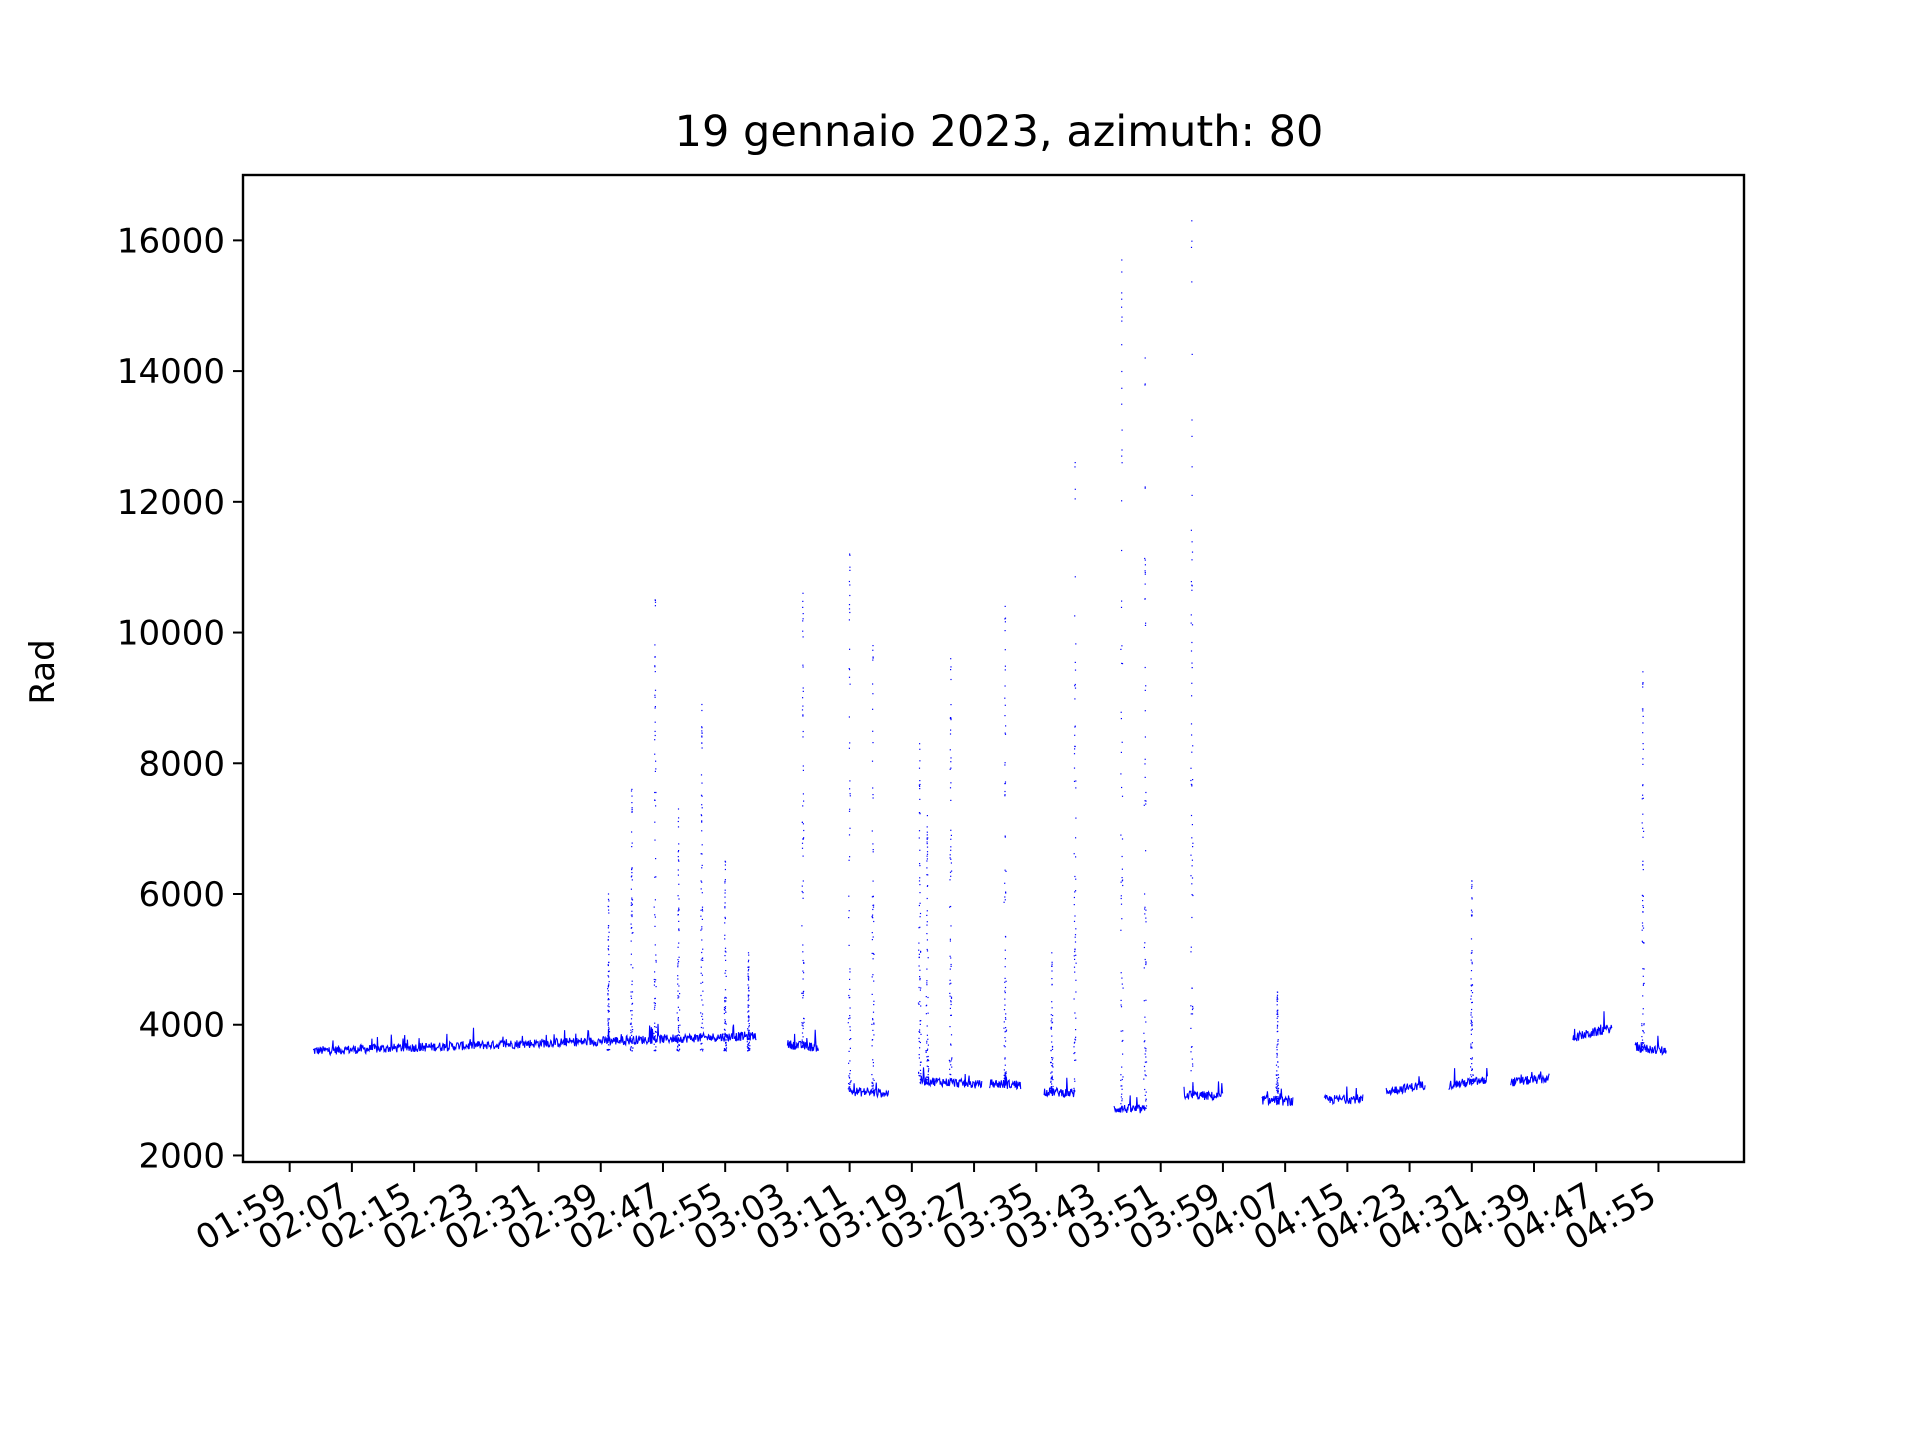 The height and width of the screenshot is (1440, 1920). I want to click on spike-peak, so click(608, 894).